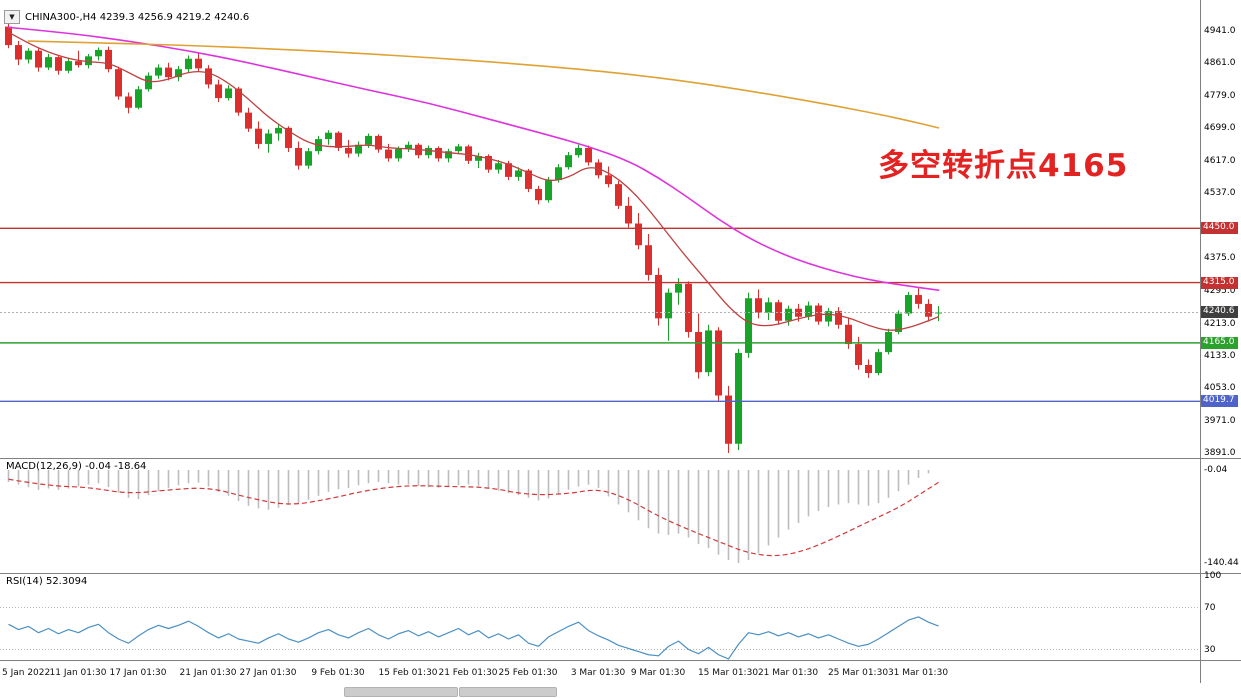 This screenshot has width=1241, height=698. What do you see at coordinates (137, 17) in the screenshot?
I see `symbol-ohlc-label: CHINA300-,H4 4239.3 4256.9 4219.2 4240.6` at bounding box center [137, 17].